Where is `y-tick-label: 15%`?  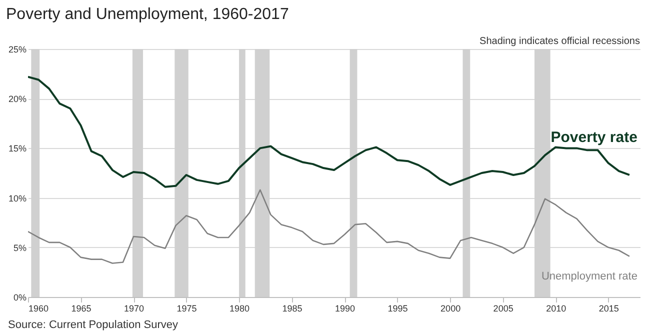
y-tick-label: 15% is located at coordinates (17, 149).